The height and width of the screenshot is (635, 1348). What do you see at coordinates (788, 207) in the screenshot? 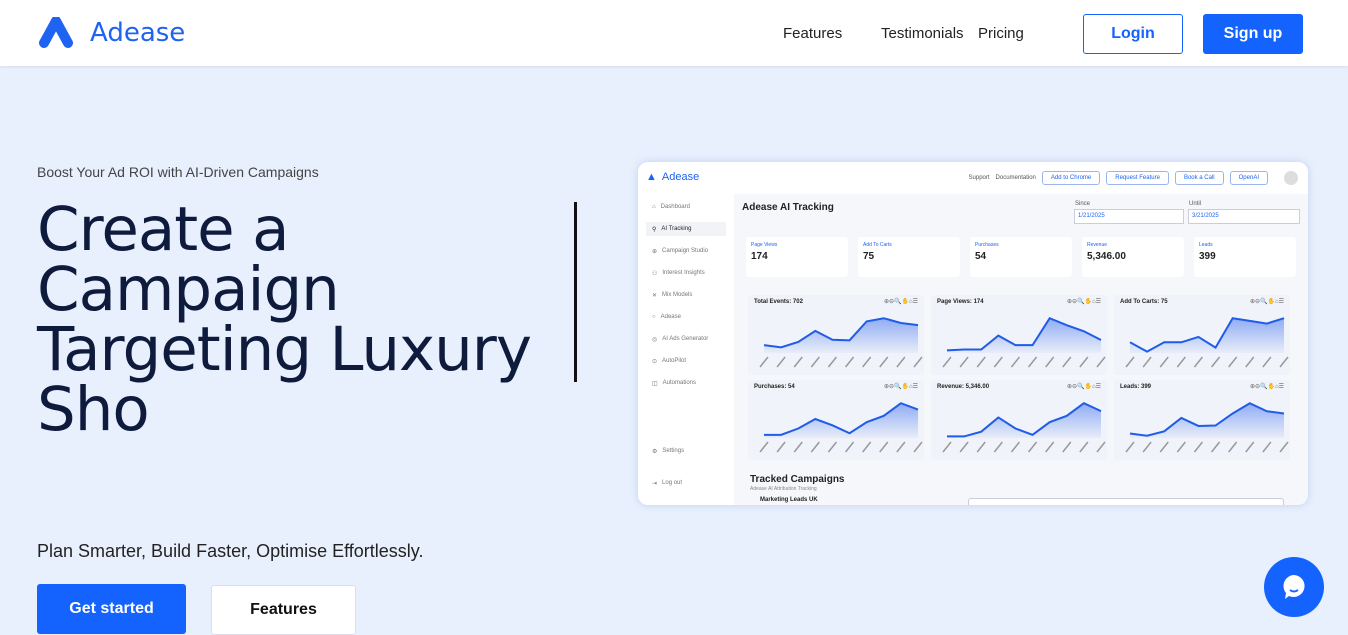
I see `dashboard-title: Adease AI Tracking` at bounding box center [788, 207].